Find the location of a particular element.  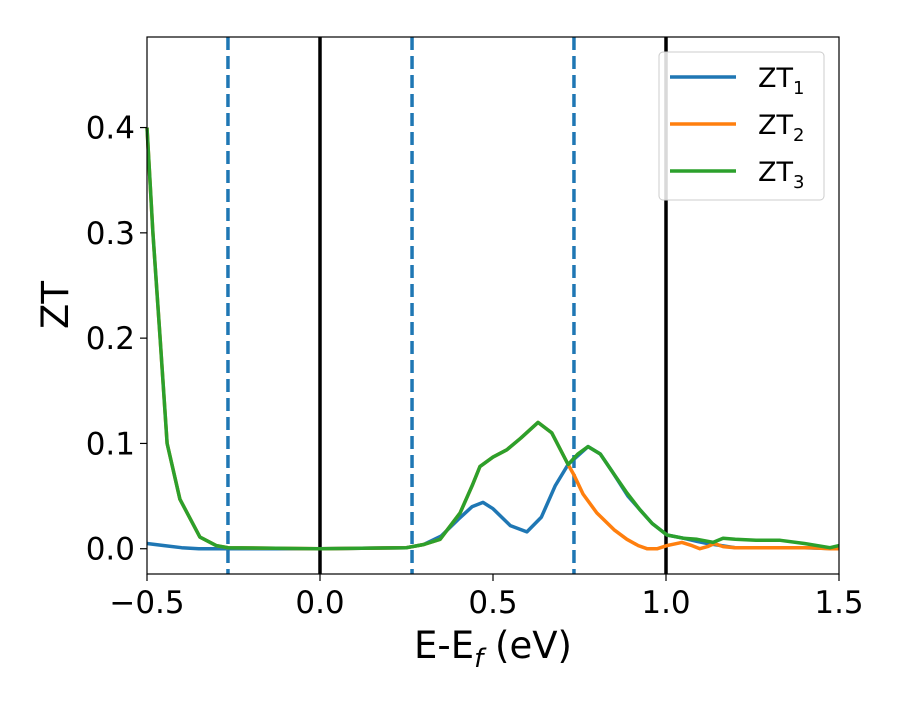

x-tick-label: 1.5 is located at coordinates (838, 603).